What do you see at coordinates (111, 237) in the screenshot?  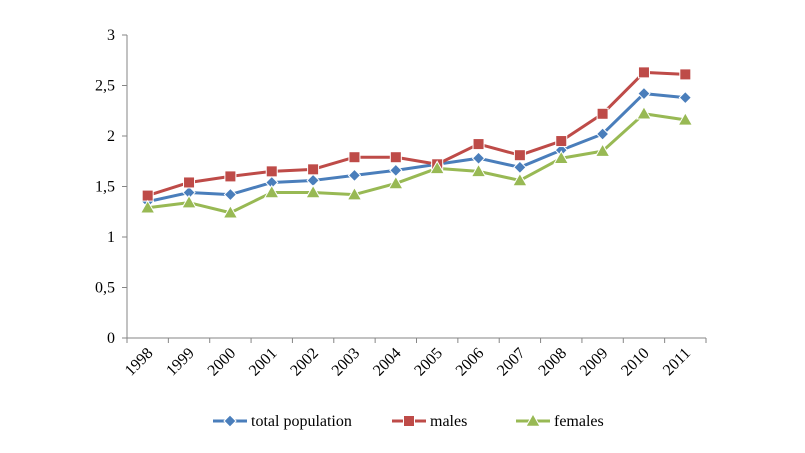 I see `y-tick-label: 1` at bounding box center [111, 237].